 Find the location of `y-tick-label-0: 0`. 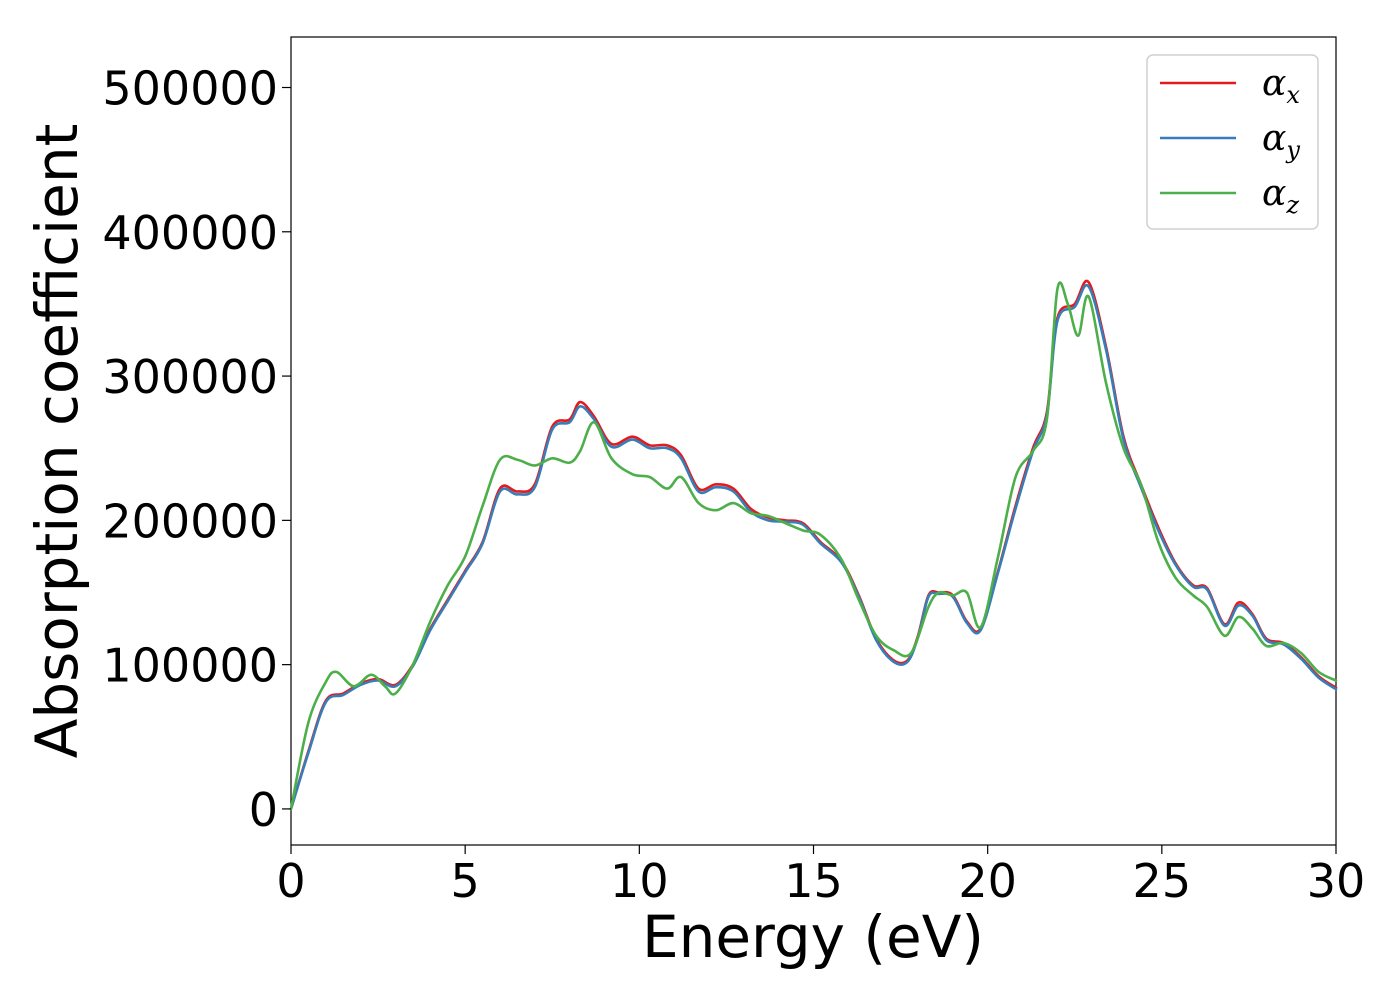

y-tick-label-0: 0 is located at coordinates (263, 810).